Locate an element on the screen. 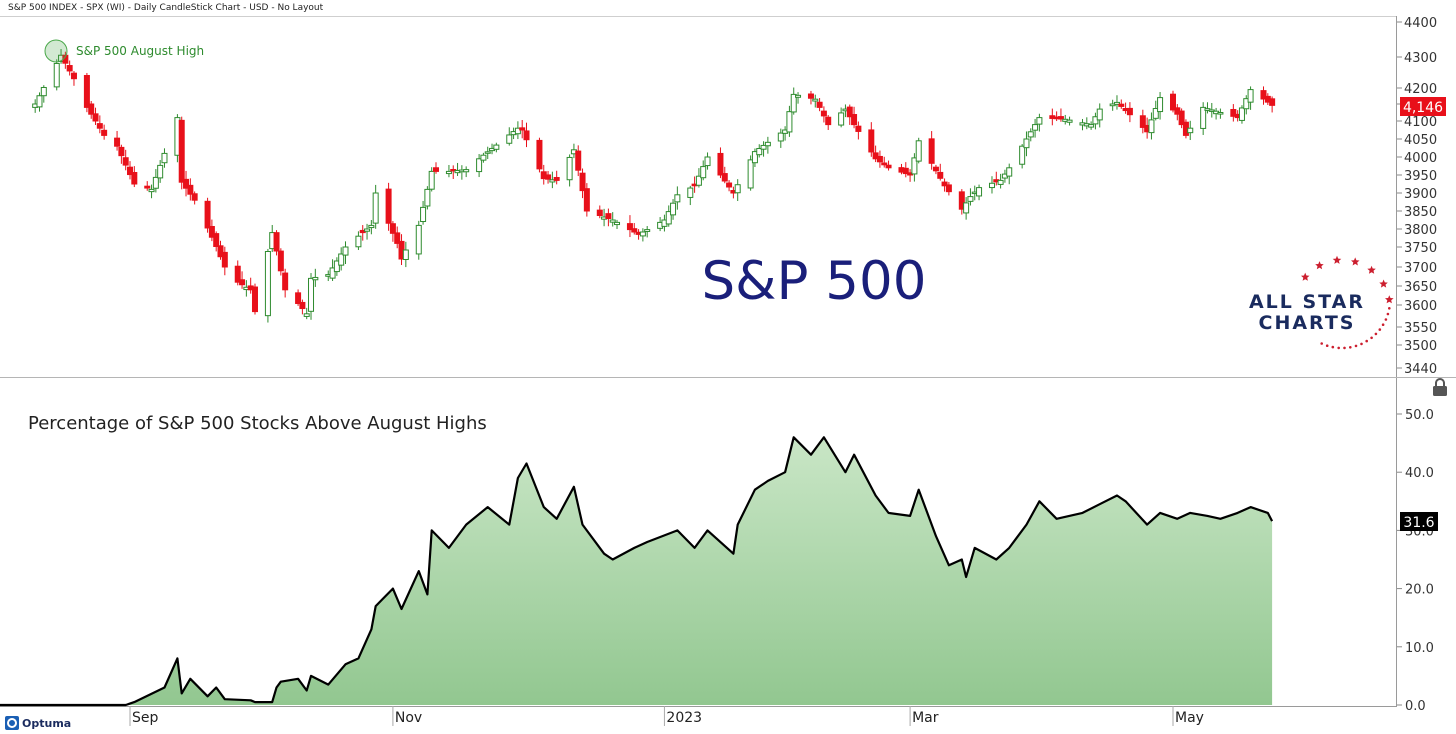 This screenshot has width=1456, height=734. lock-icon is located at coordinates (1440, 387).